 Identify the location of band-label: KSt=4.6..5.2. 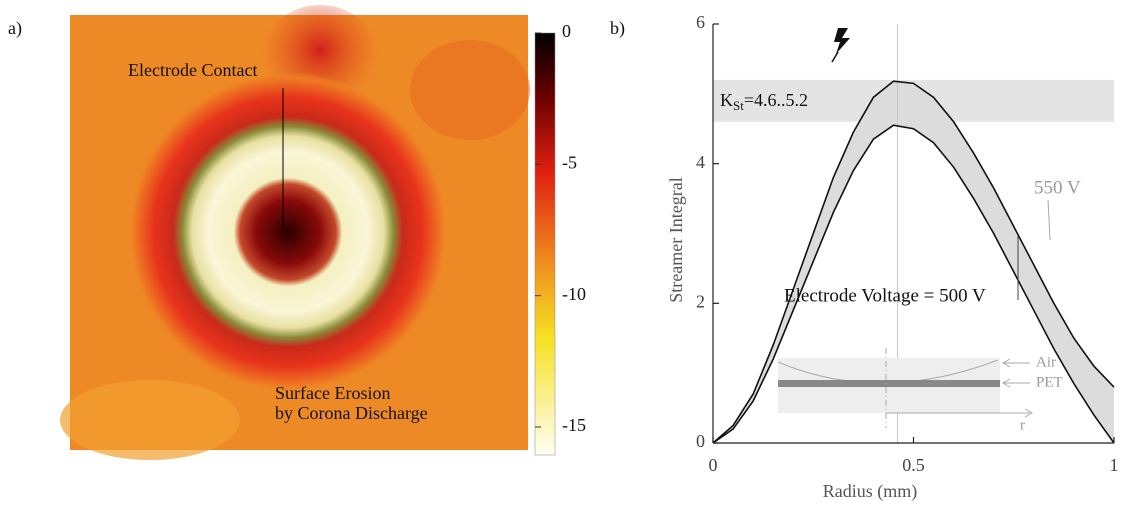
(764, 101).